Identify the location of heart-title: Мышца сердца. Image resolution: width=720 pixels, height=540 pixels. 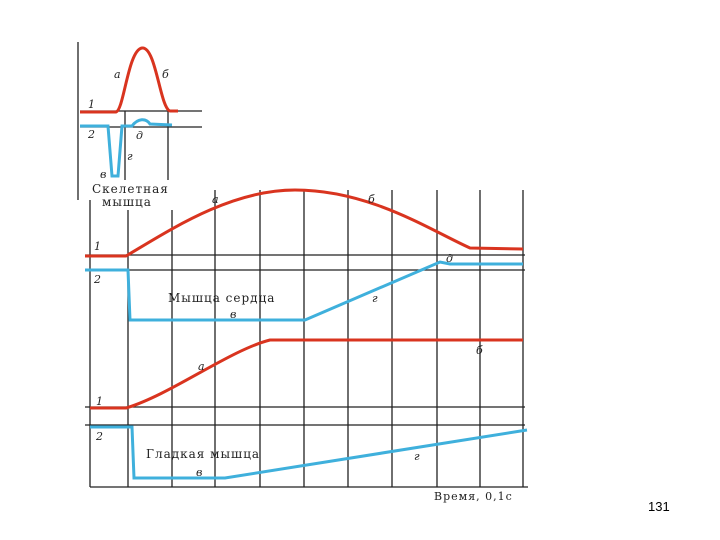
(221, 298).